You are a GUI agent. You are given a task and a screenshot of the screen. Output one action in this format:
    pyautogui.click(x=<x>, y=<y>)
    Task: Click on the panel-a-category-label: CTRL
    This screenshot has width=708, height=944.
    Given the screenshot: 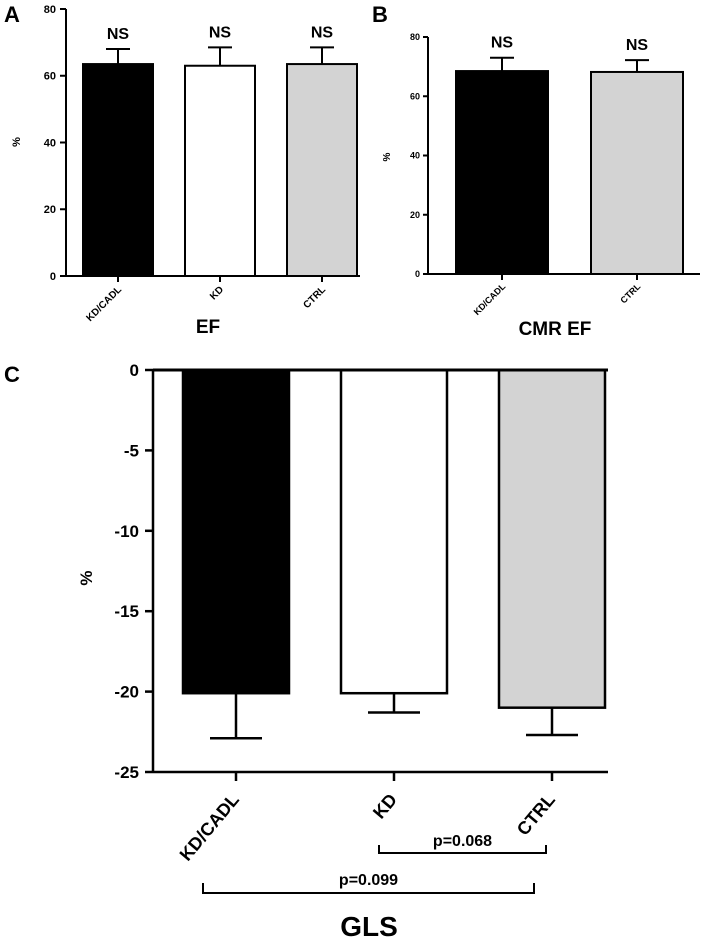 What is the action you would take?
    pyautogui.click(x=314, y=297)
    